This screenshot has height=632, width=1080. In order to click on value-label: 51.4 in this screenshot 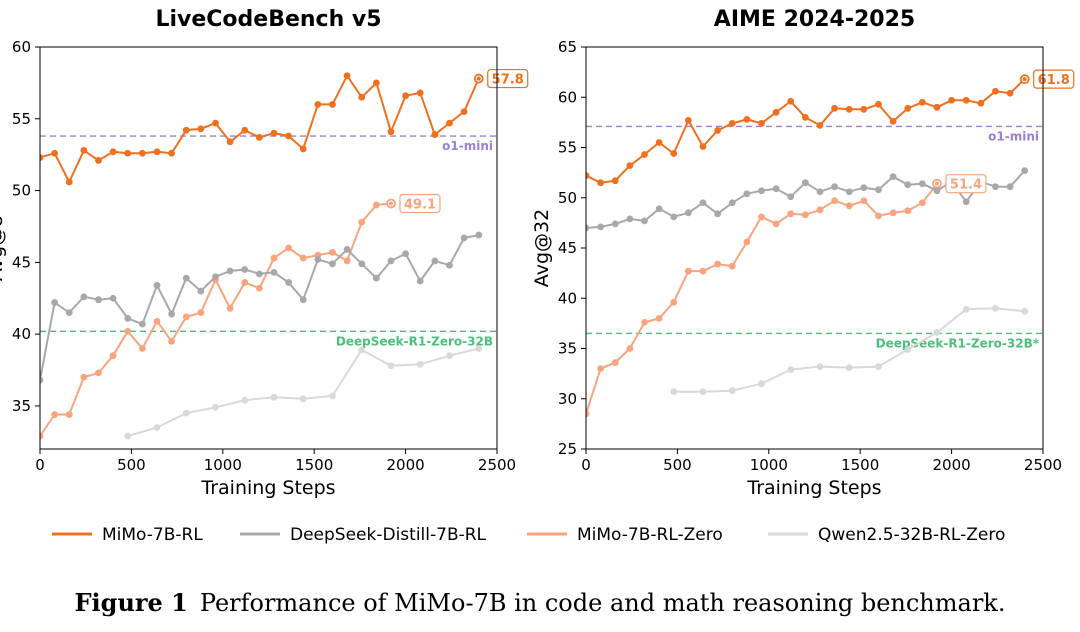, I will do `click(966, 185)`.